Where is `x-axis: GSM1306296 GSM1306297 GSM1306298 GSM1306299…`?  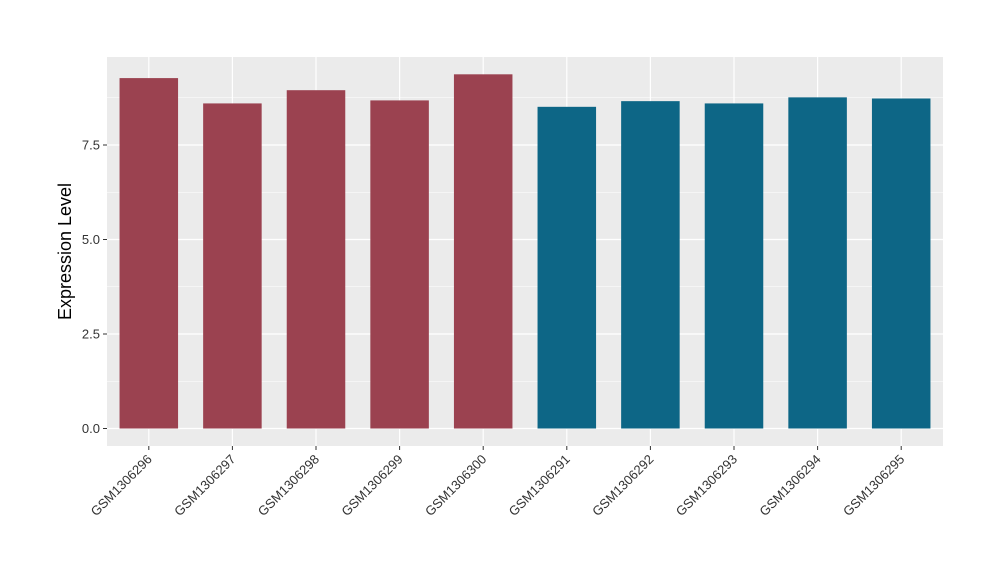
x-axis: GSM1306296 GSM1306297 GSM1306298 GSM1306299… is located at coordinates (497, 482).